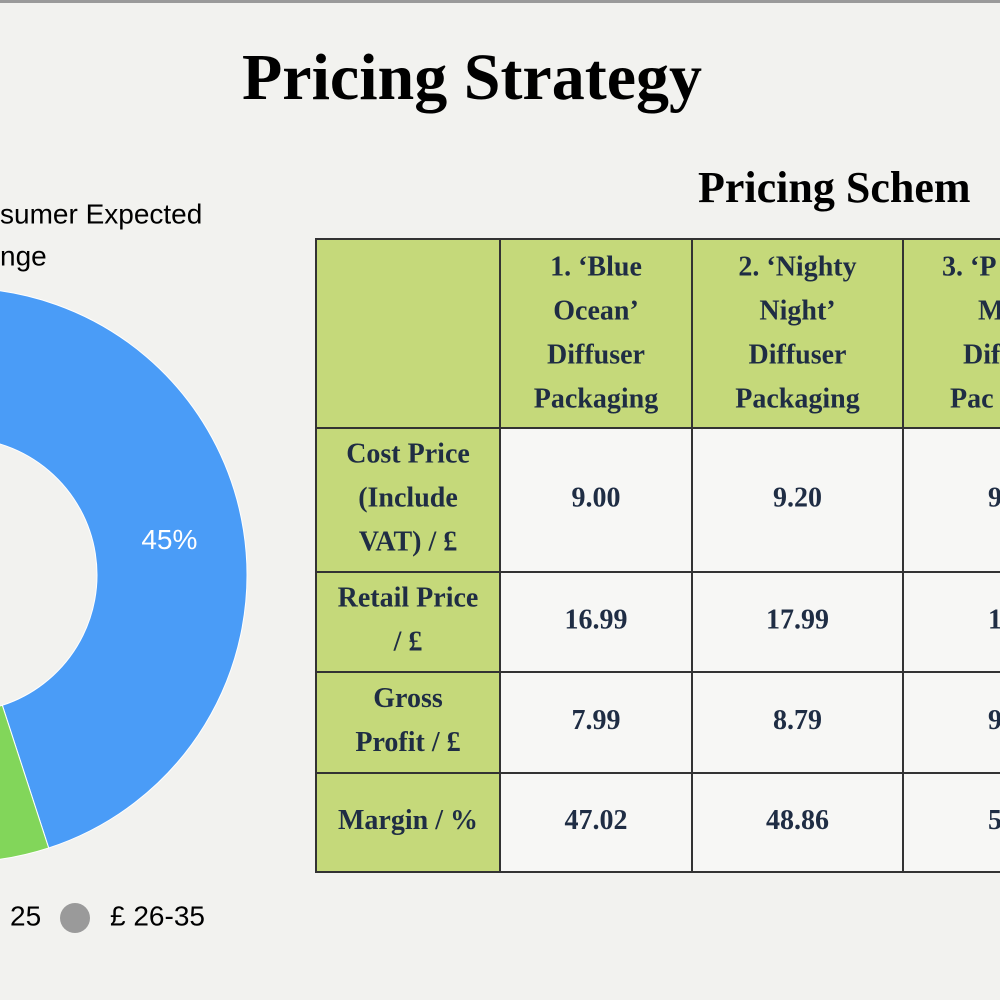 The width and height of the screenshot is (1000, 1000). I want to click on data-text: 1, so click(994, 619).